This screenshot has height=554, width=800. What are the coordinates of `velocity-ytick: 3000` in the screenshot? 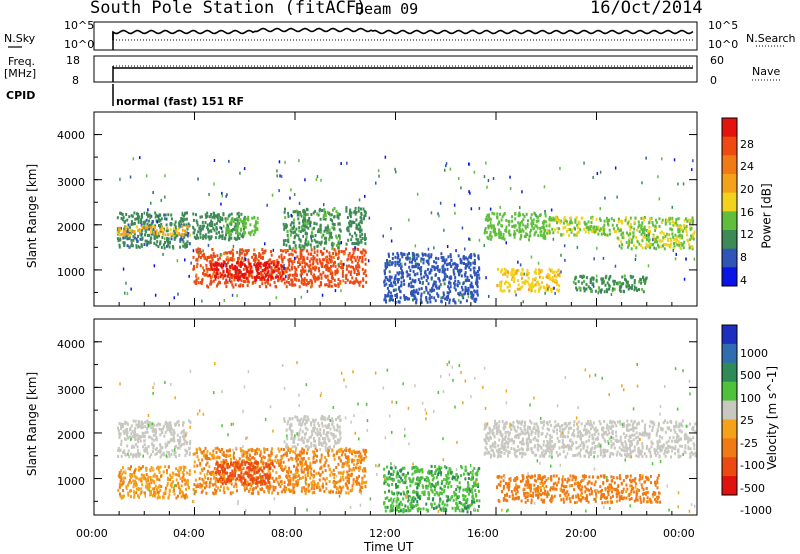 It's located at (71, 390).